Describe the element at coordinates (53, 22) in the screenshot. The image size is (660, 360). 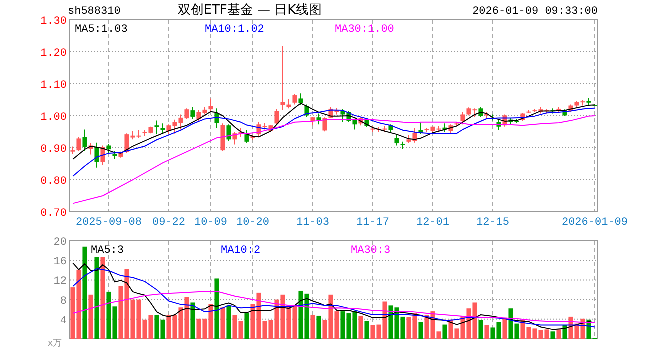
I see `y-tick-label: 1.30` at that location.